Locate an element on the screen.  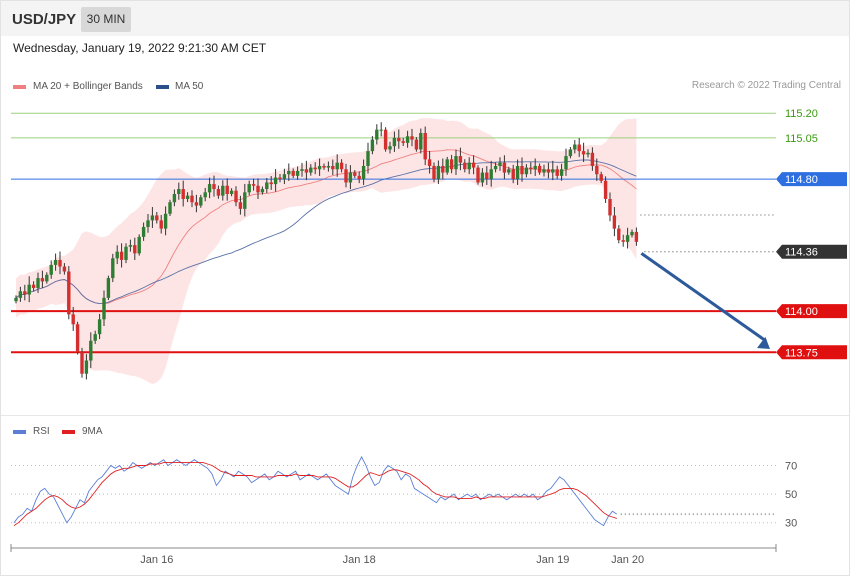
level-tag is located at coordinates (811, 251).